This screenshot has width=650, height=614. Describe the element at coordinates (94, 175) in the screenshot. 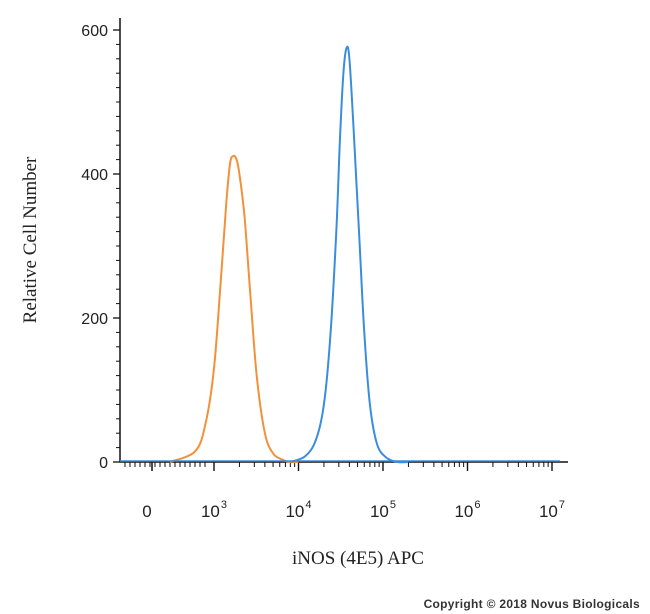

I see `y-tick-label: 400` at that location.